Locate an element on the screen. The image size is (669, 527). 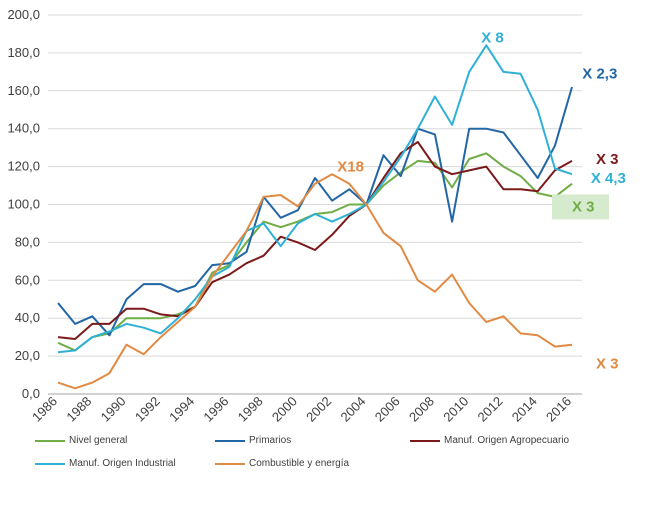
y-tick-label: 100,0 is located at coordinates (23, 204).